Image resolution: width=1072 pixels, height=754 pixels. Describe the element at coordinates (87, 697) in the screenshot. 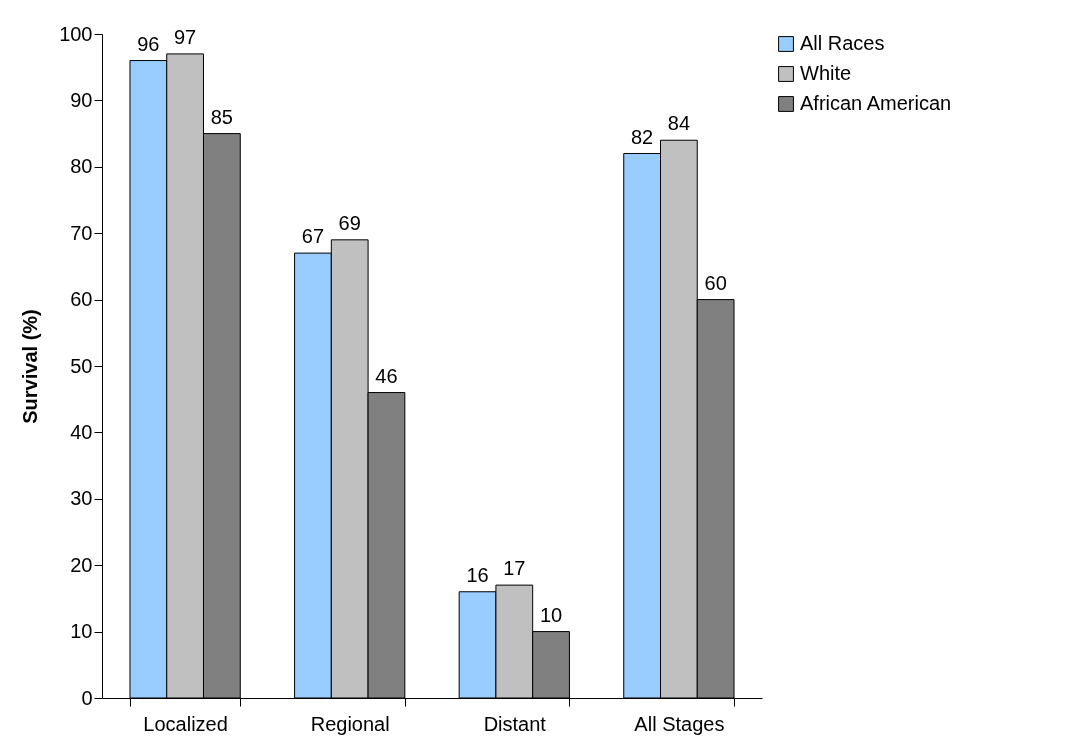

I see `y-tick-label: 0` at that location.